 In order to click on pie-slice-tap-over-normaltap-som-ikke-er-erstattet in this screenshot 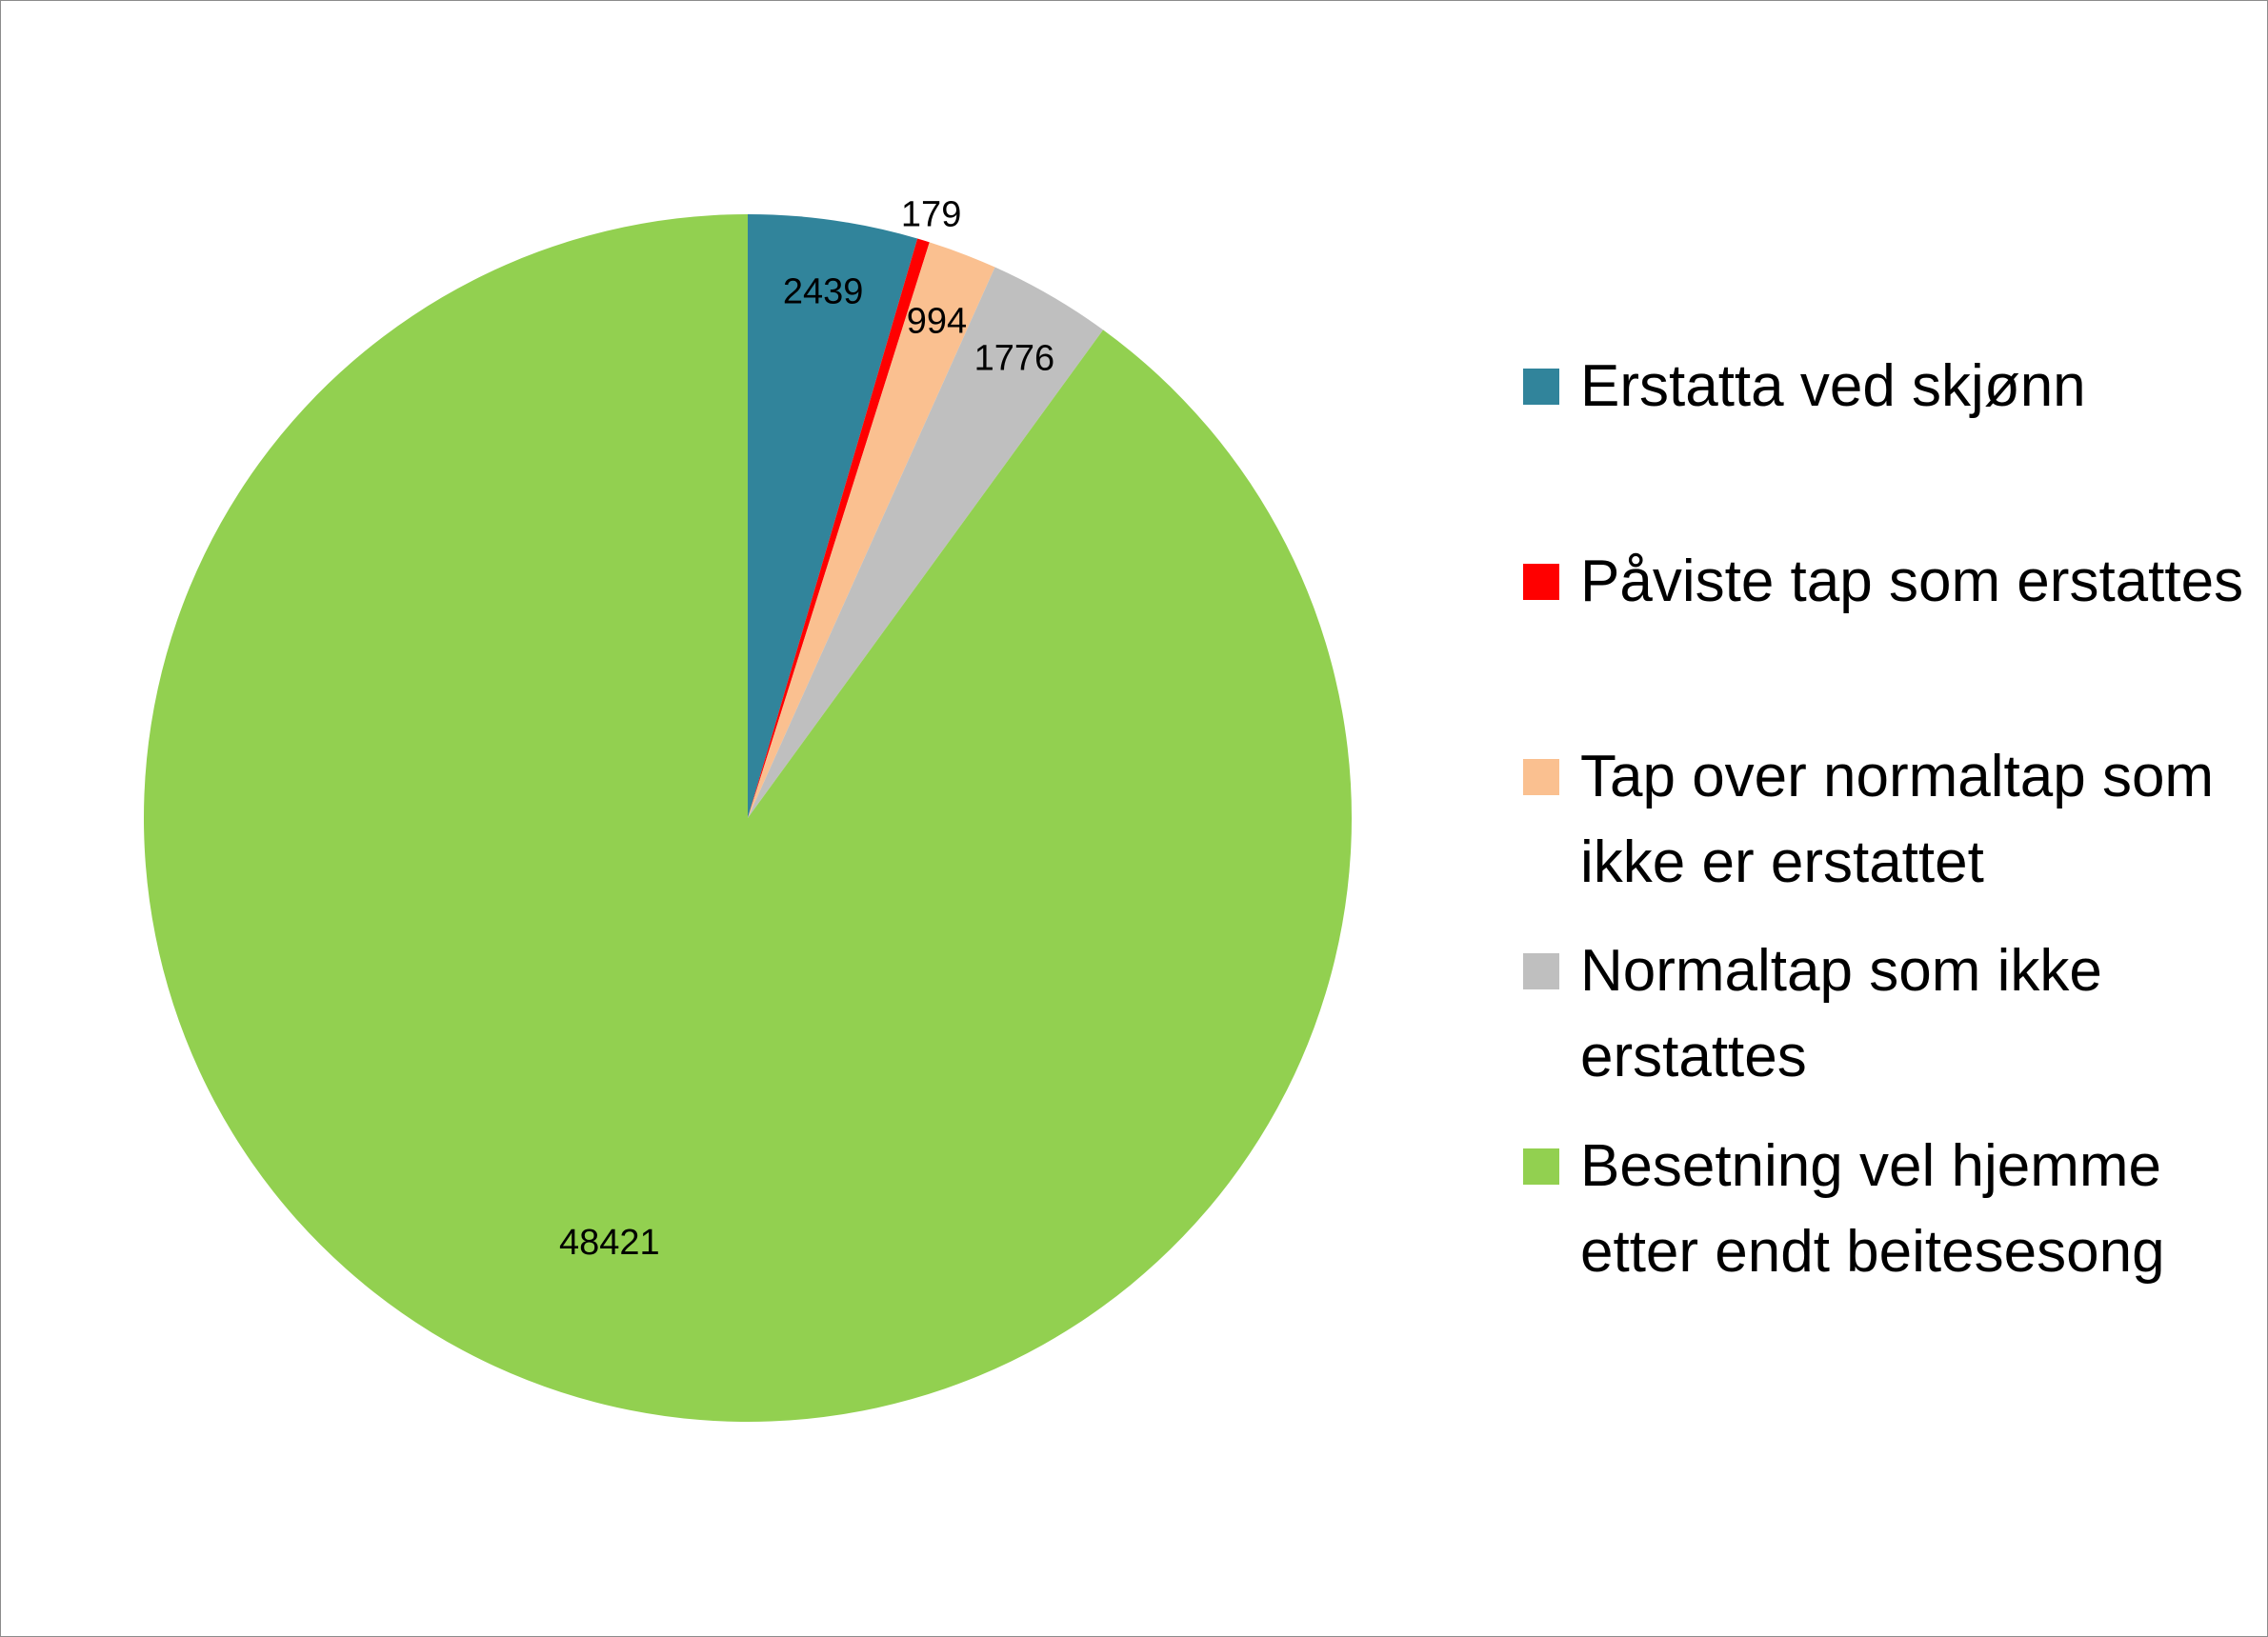, I will do `click(872, 530)`.